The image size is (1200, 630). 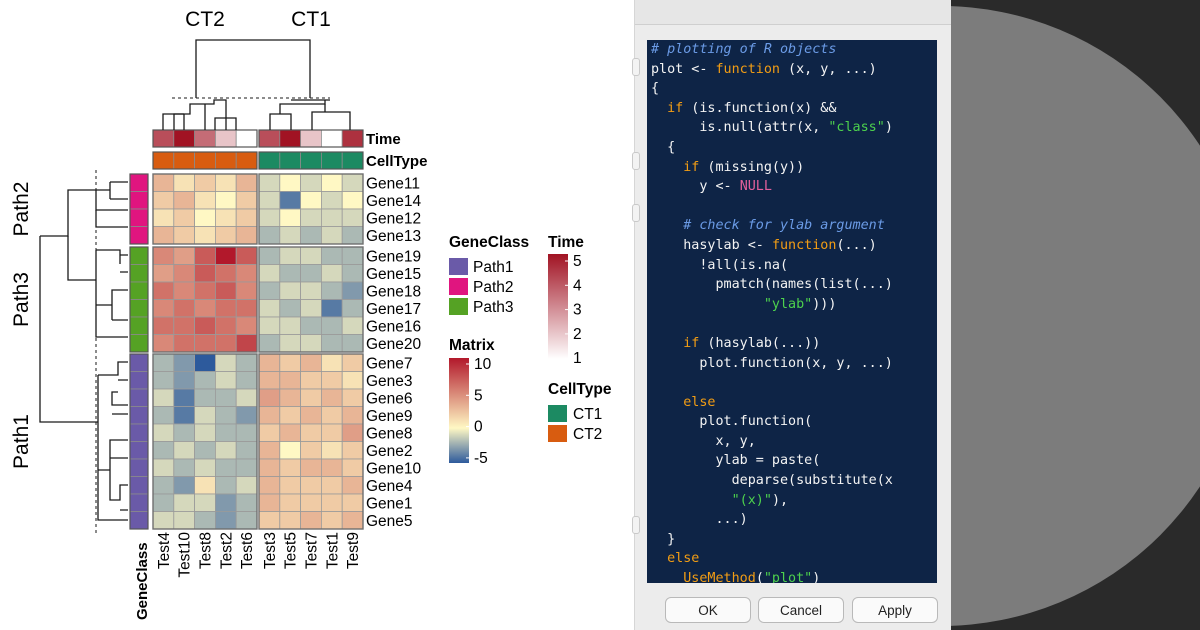 I want to click on column-label: Test6, so click(x=247, y=550).